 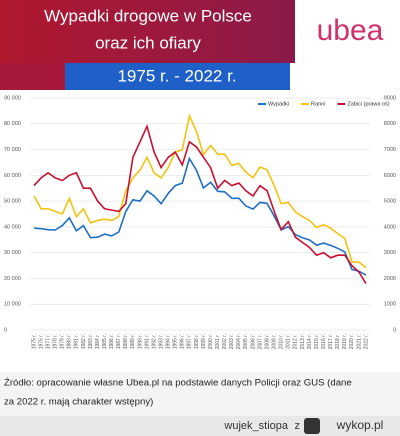 I want to click on x-tick-label: 1997 r., so click(x=190, y=341).